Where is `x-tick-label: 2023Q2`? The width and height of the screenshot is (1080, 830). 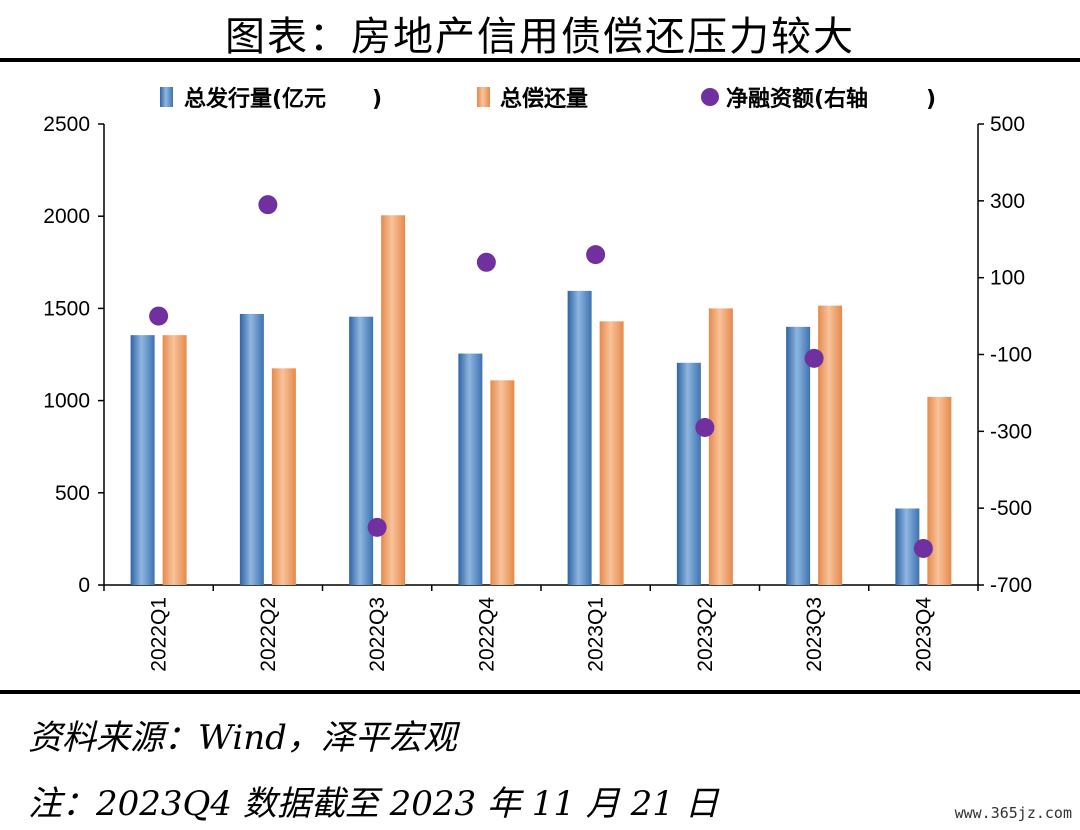
x-tick-label: 2023Q2 is located at coordinates (705, 634).